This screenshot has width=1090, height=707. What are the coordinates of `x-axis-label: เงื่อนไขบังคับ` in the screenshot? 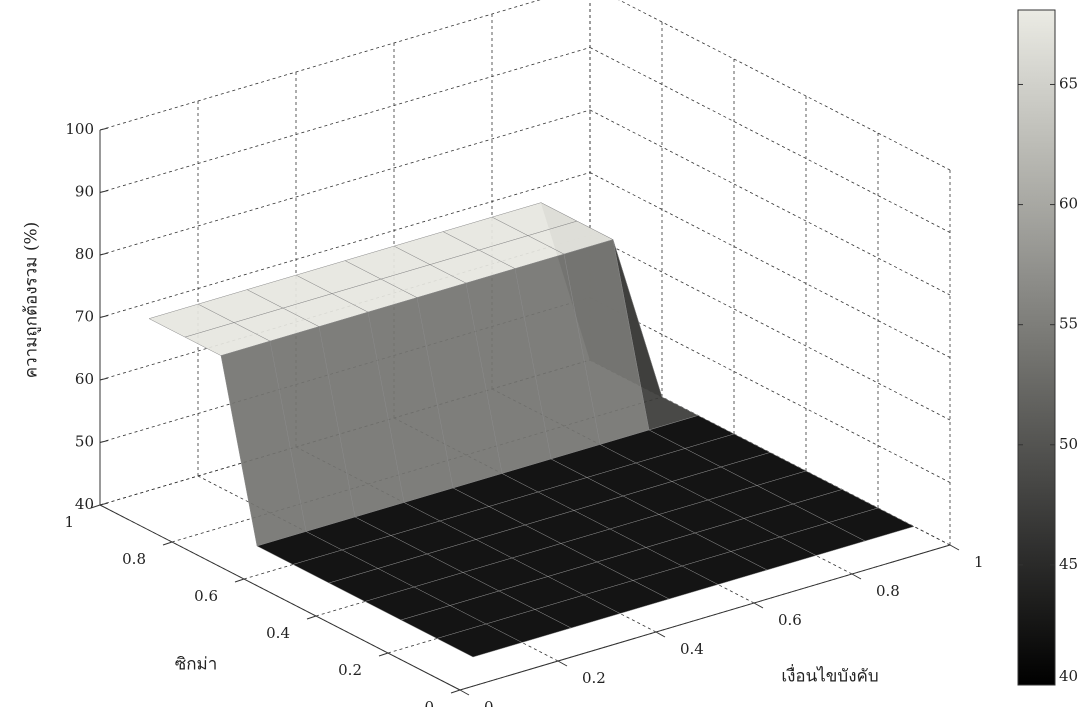 It's located at (829, 675).